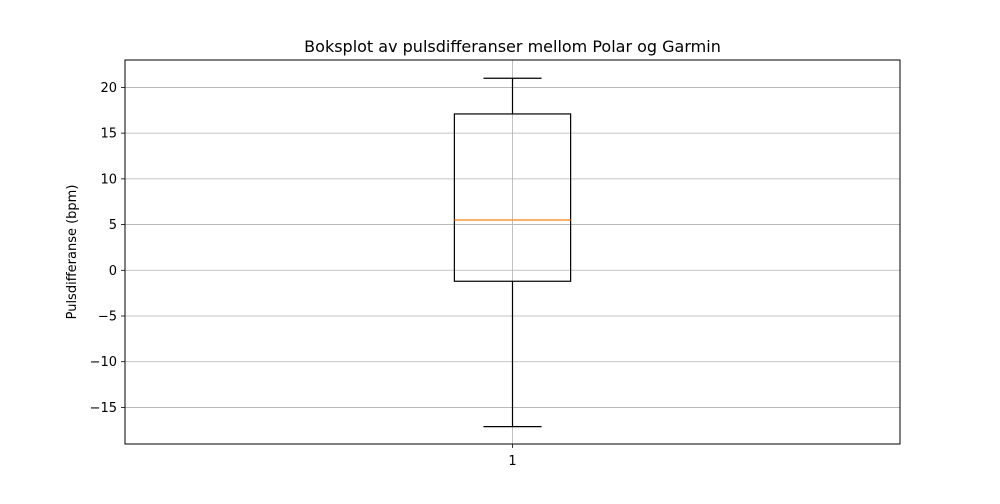 This screenshot has height=504, width=1000. I want to click on y-axis-label: Pulsdifferanse (bpm), so click(72, 252).